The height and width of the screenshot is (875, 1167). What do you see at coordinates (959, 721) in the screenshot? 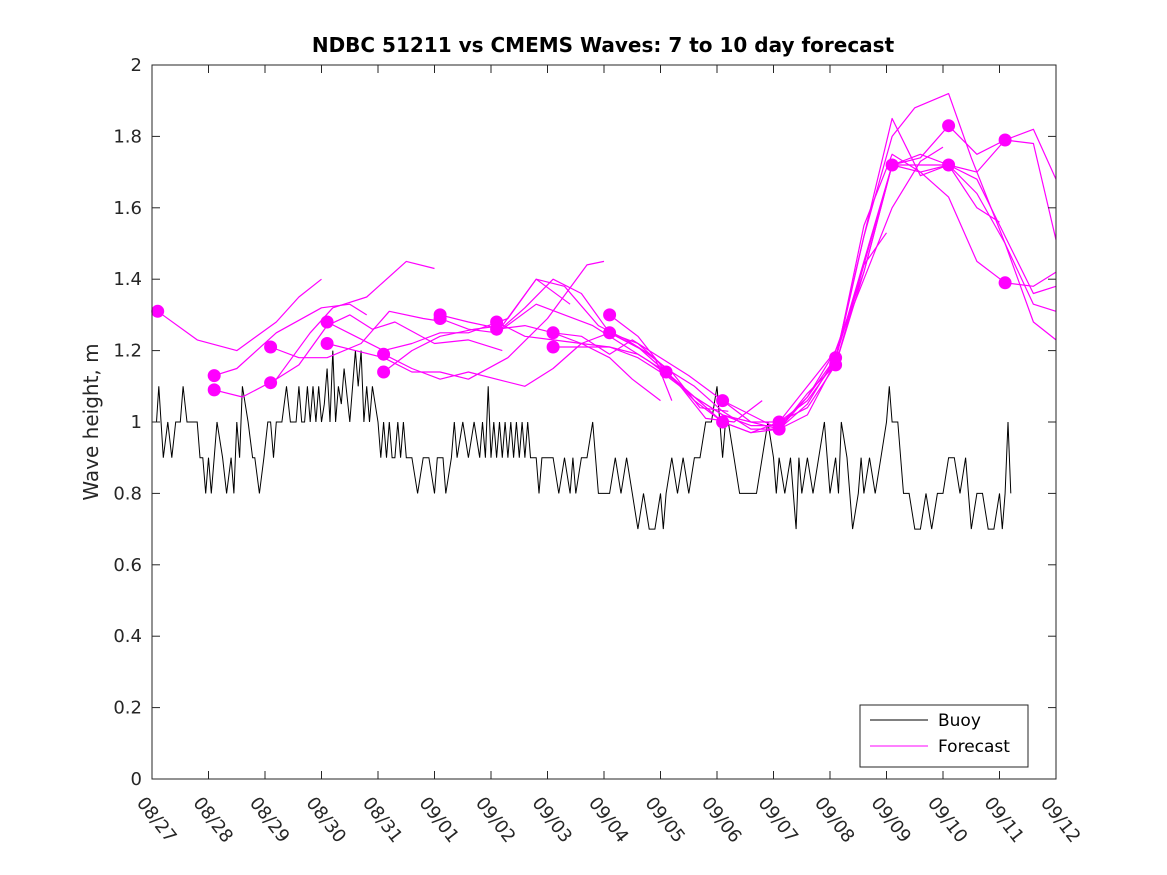
I see `legend-buoy-label: Buoy` at bounding box center [959, 721].